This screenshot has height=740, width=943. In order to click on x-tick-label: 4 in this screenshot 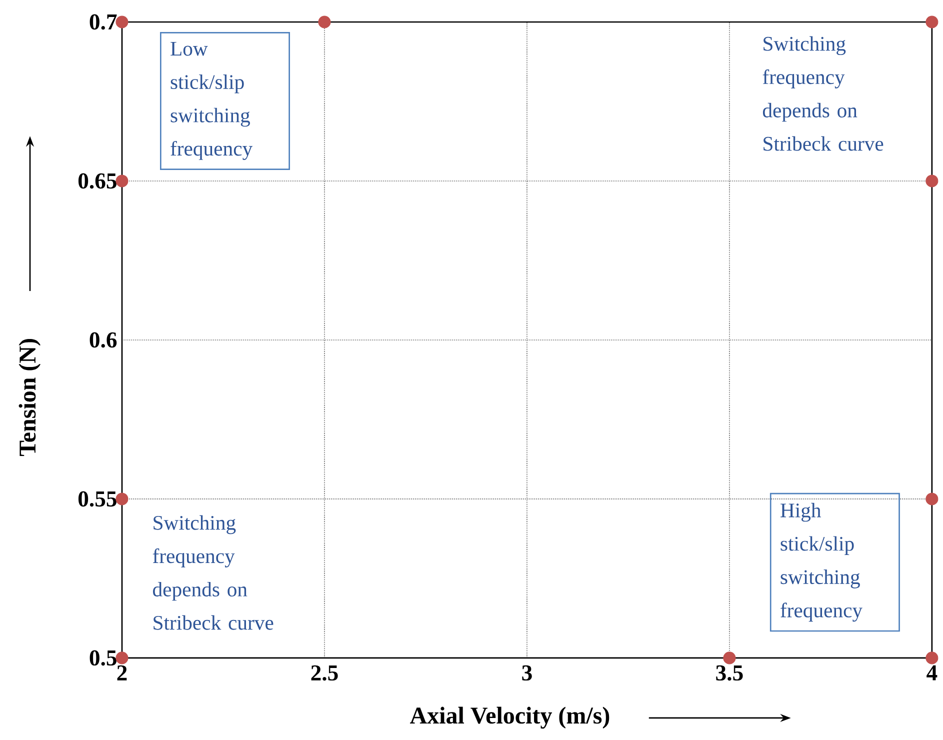, I will do `click(932, 672)`.